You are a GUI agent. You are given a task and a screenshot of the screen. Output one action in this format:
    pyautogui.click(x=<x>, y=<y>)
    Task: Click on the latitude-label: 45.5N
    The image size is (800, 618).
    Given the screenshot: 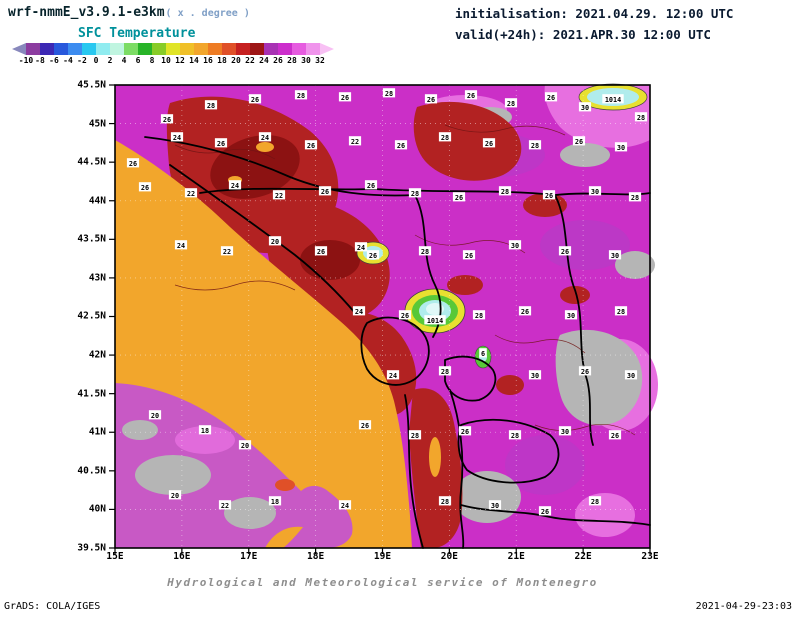 What is the action you would take?
    pyautogui.click(x=91, y=85)
    